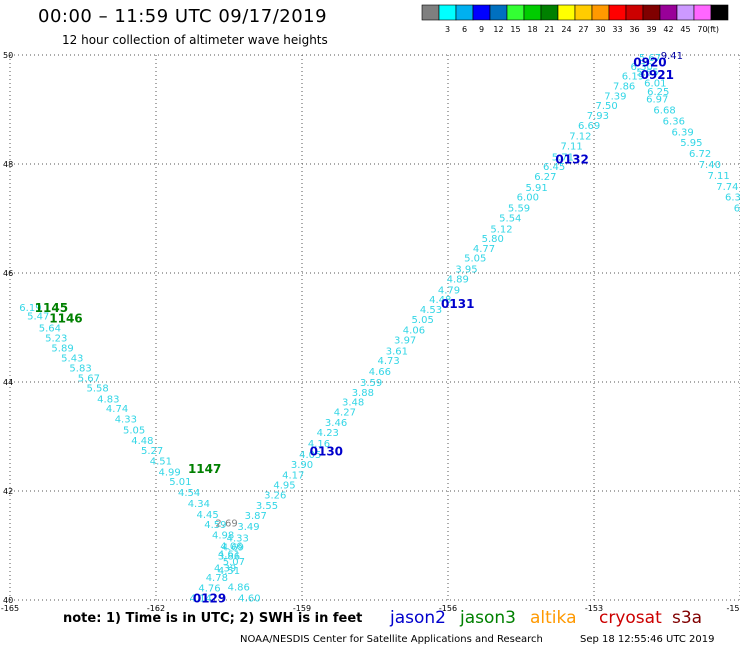 The image size is (740, 650). Describe the element at coordinates (700, 154) in the screenshot. I see `wave-height-label: 6.72` at that location.